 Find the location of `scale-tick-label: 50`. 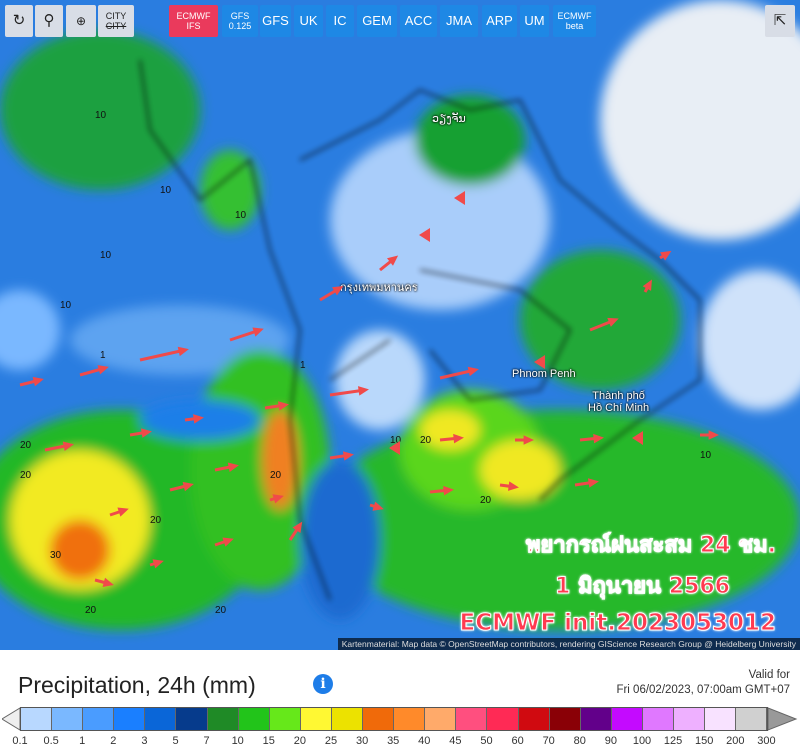

scale-tick-label: 50 is located at coordinates (486, 741).